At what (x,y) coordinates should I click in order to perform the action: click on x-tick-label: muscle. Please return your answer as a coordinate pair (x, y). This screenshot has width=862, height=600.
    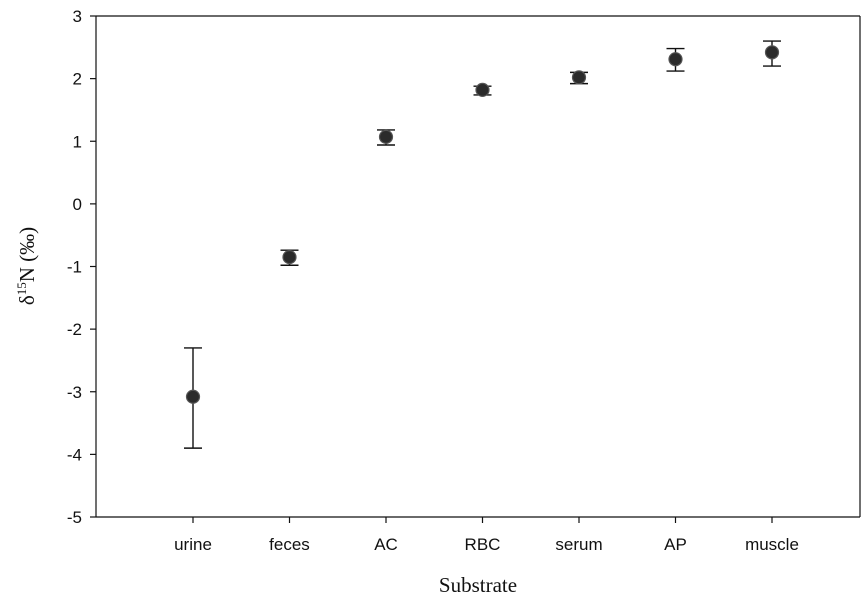
    Looking at the image, I should click on (772, 544).